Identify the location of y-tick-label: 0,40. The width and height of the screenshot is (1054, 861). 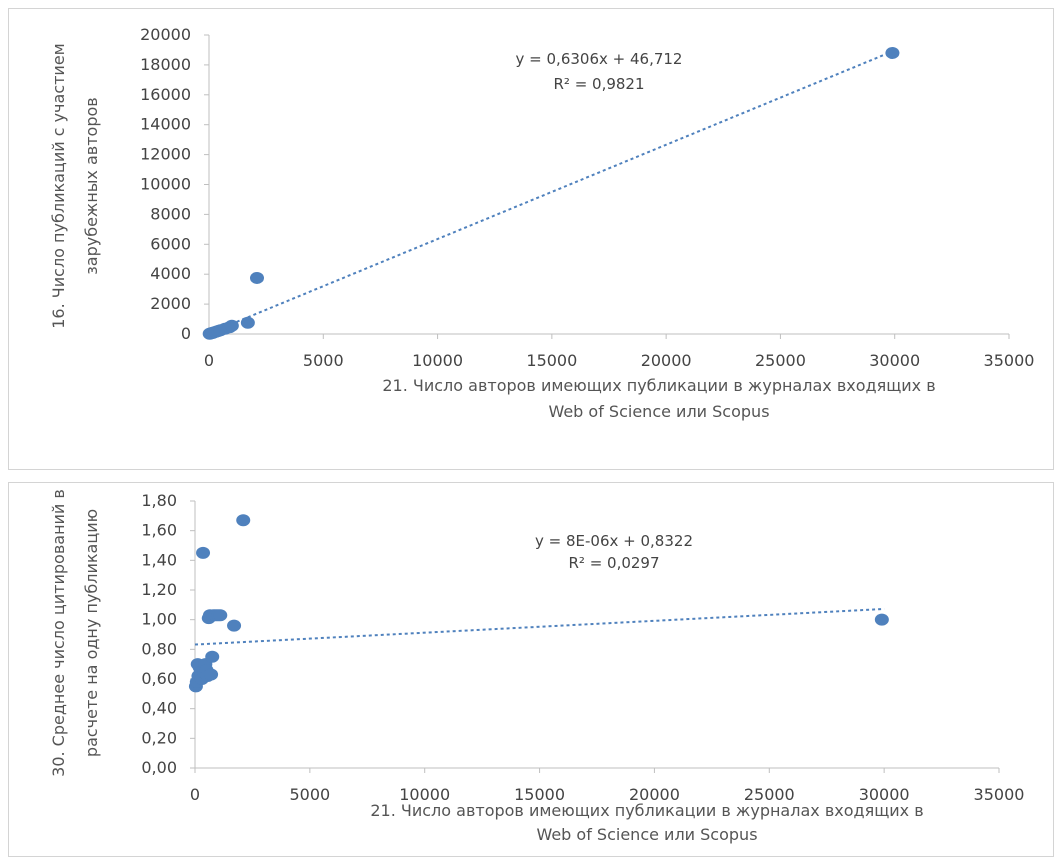
(159, 708).